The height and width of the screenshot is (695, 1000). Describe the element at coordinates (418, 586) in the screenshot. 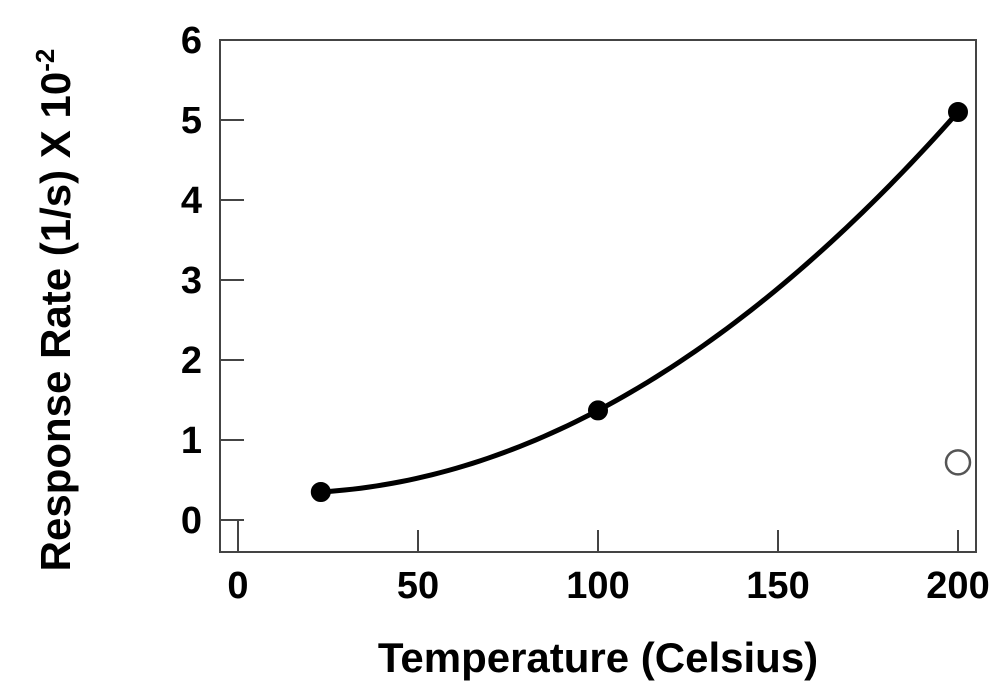

I see `x-tick-label: 50` at that location.